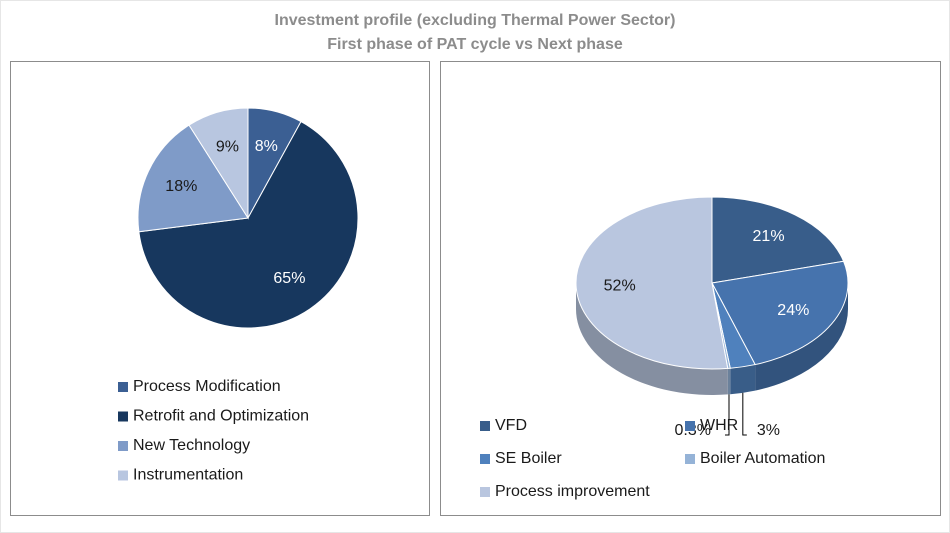  I want to click on data-label: 65%, so click(289, 278).